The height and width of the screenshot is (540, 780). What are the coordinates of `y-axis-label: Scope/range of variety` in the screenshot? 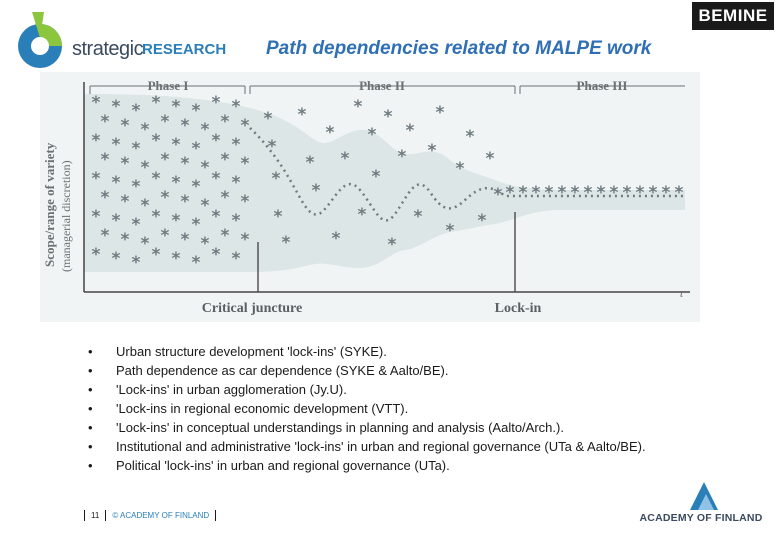 It's located at (49, 204).